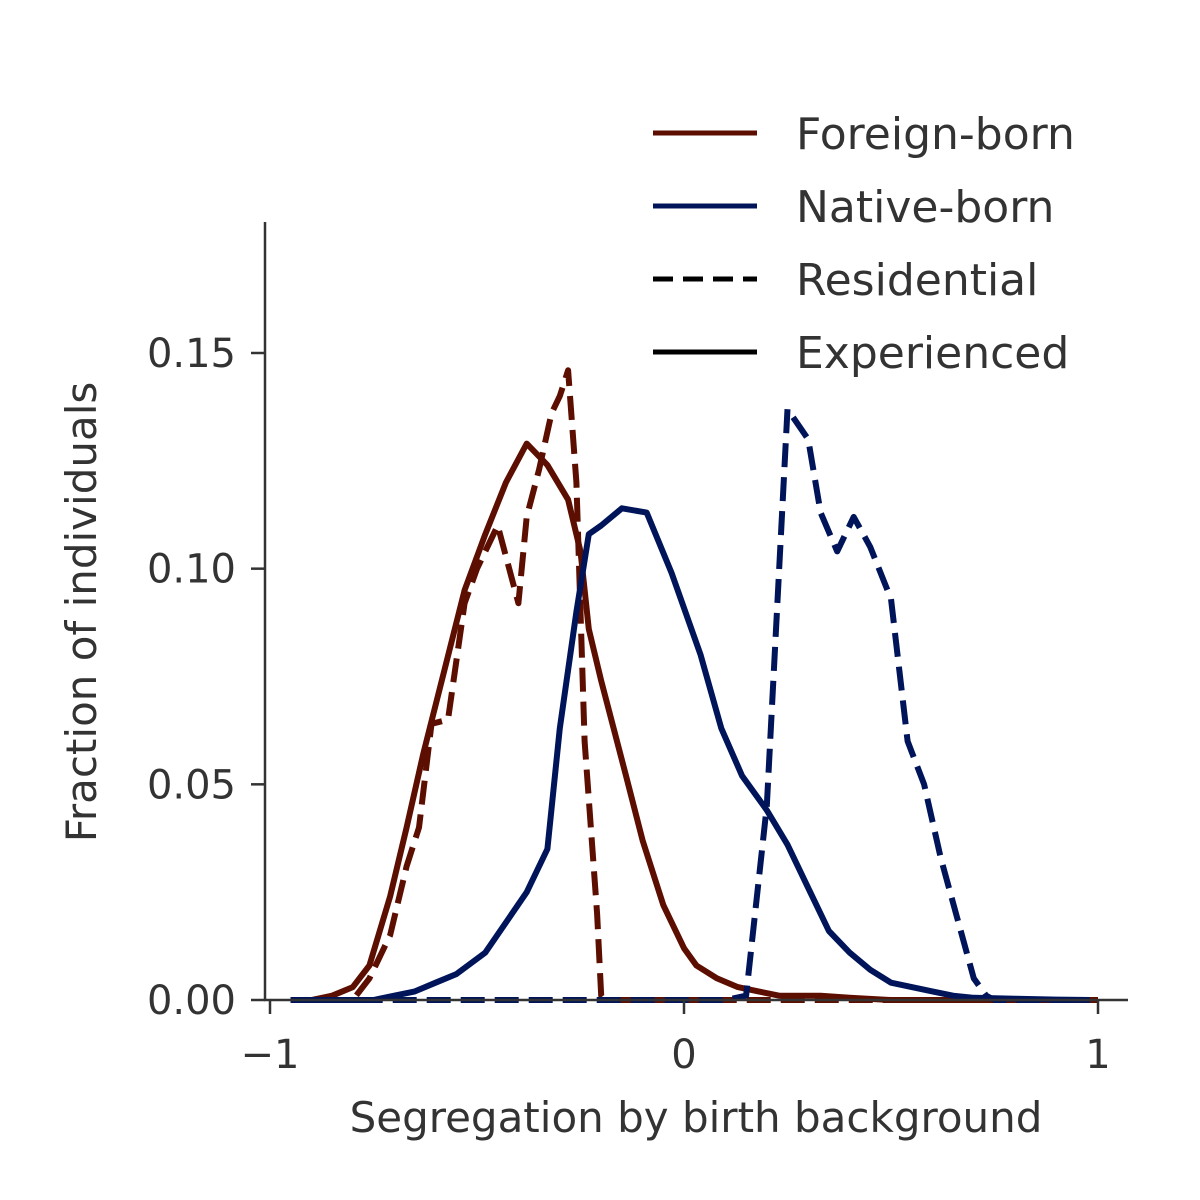 The height and width of the screenshot is (1200, 1200). Describe the element at coordinates (935, 134) in the screenshot. I see `legend-label: Foreign-born` at that location.